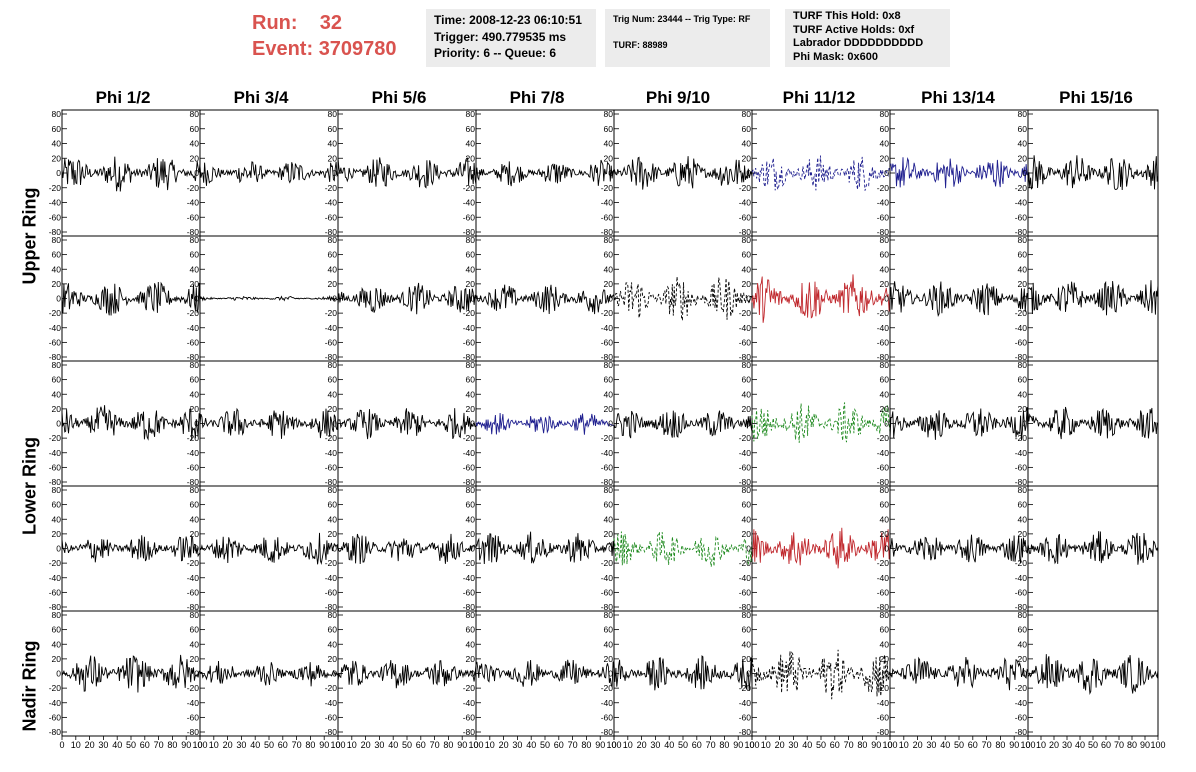 This screenshot has height=772, width=1196. I want to click on run-event-header: Run: 32 Event: 3709780, so click(324, 36).